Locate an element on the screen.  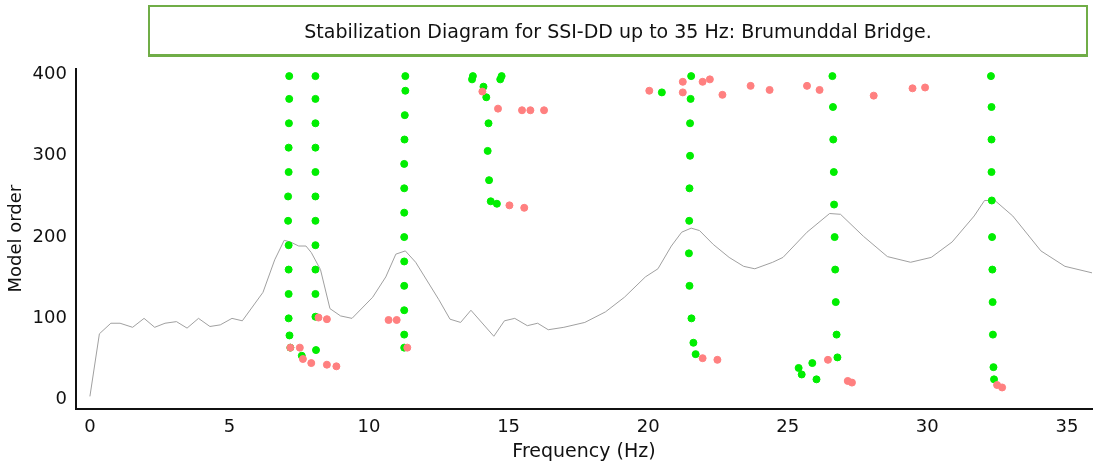
x-tick-label: 10 is located at coordinates (369, 426).